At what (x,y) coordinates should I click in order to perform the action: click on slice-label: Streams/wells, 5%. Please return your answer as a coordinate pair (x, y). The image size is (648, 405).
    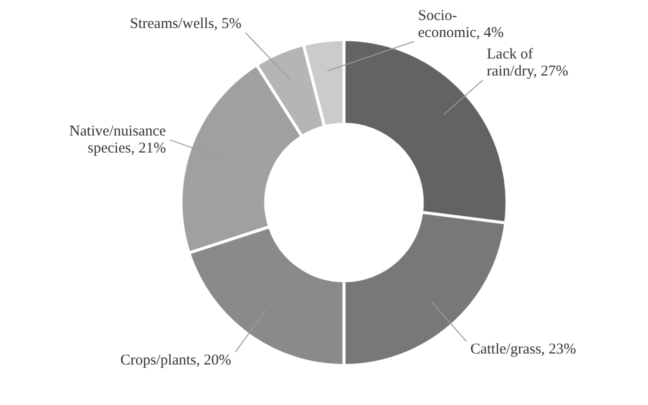
    Looking at the image, I should click on (186, 24).